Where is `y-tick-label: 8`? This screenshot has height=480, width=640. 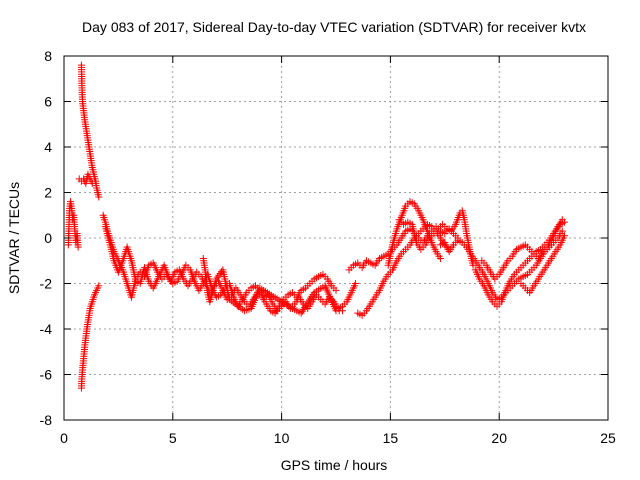 y-tick-label: 8 is located at coordinates (48, 56).